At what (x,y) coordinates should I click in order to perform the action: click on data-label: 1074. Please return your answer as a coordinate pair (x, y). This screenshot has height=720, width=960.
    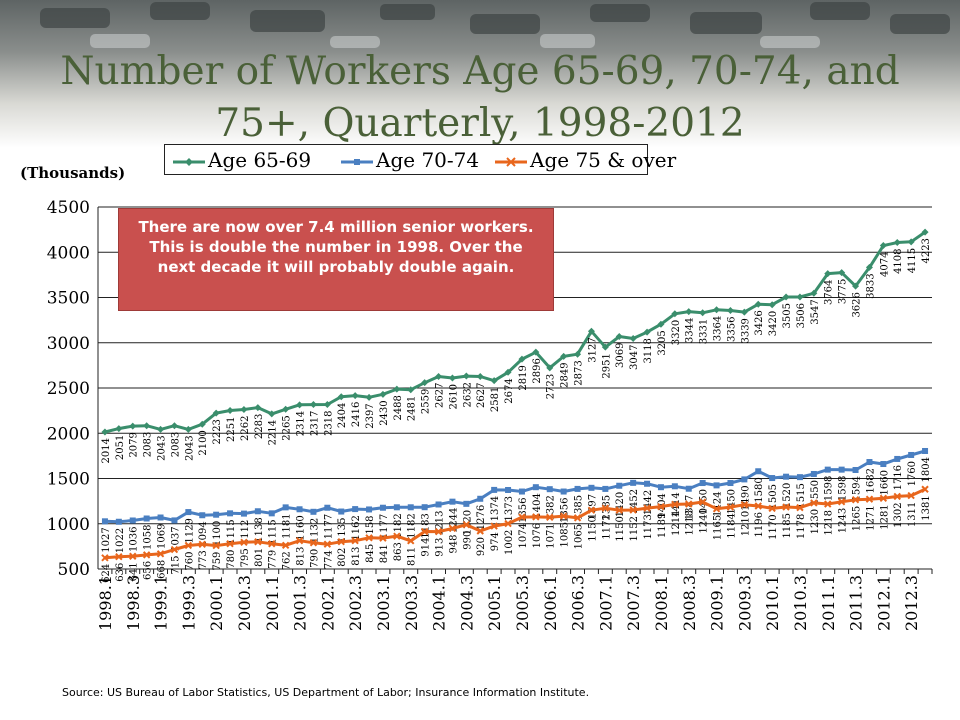
    Looking at the image, I should click on (523, 535).